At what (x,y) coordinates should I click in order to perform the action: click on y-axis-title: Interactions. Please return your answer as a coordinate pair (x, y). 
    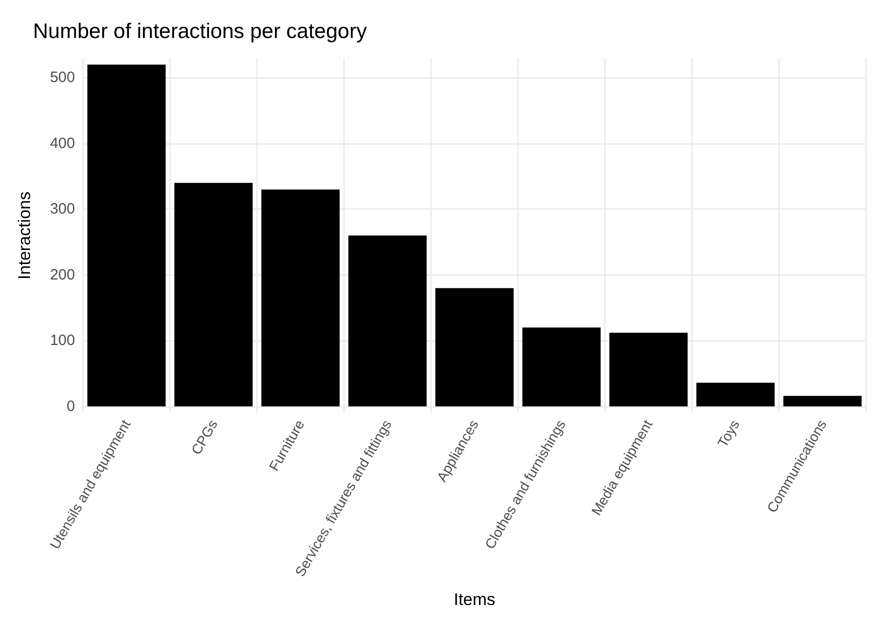
    Looking at the image, I should click on (24, 236).